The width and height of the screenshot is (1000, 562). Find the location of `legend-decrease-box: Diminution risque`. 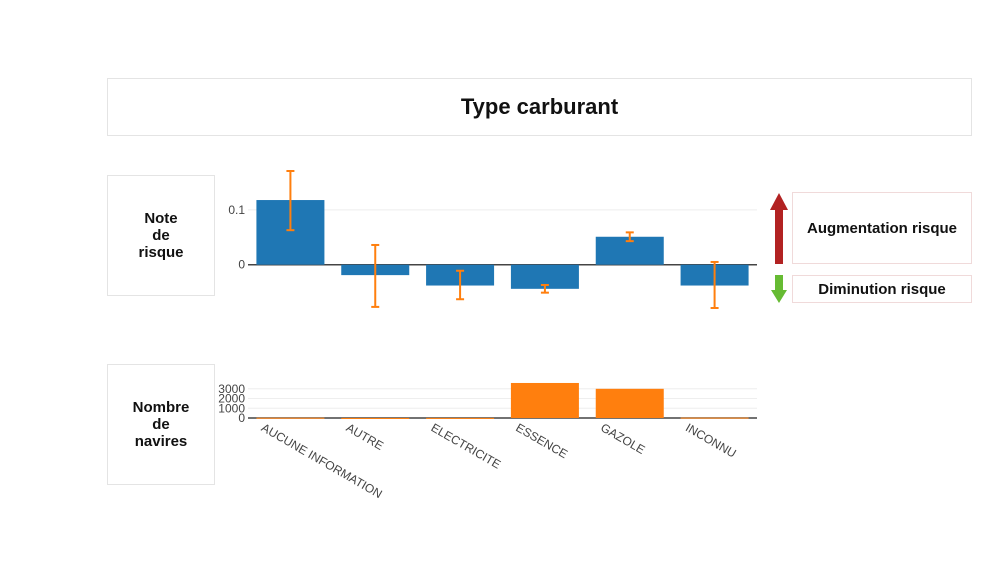

legend-decrease-box: Diminution risque is located at coordinates (882, 289).